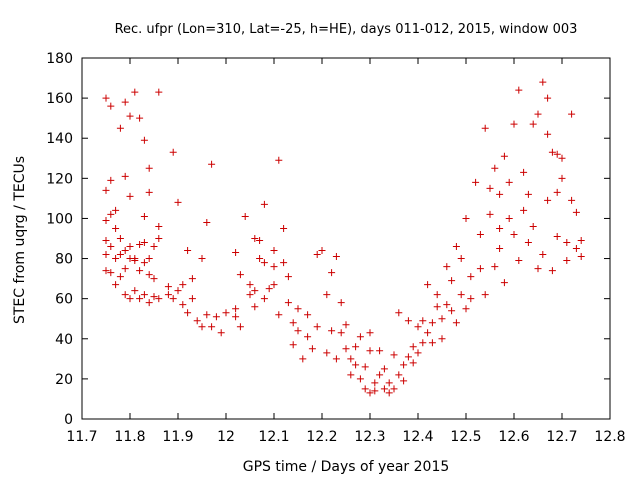  I want to click on y-tick-label: 160, so click(59, 99).